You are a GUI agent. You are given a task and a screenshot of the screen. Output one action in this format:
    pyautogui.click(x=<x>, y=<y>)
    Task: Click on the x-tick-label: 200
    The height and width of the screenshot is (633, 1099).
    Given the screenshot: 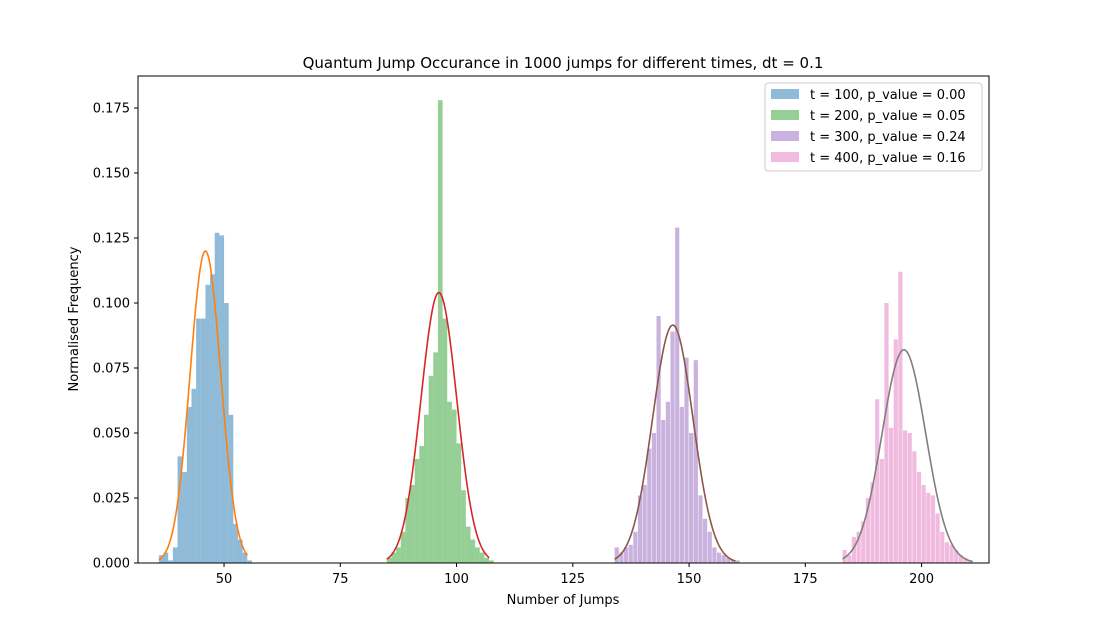 What is the action you would take?
    pyautogui.click(x=921, y=579)
    